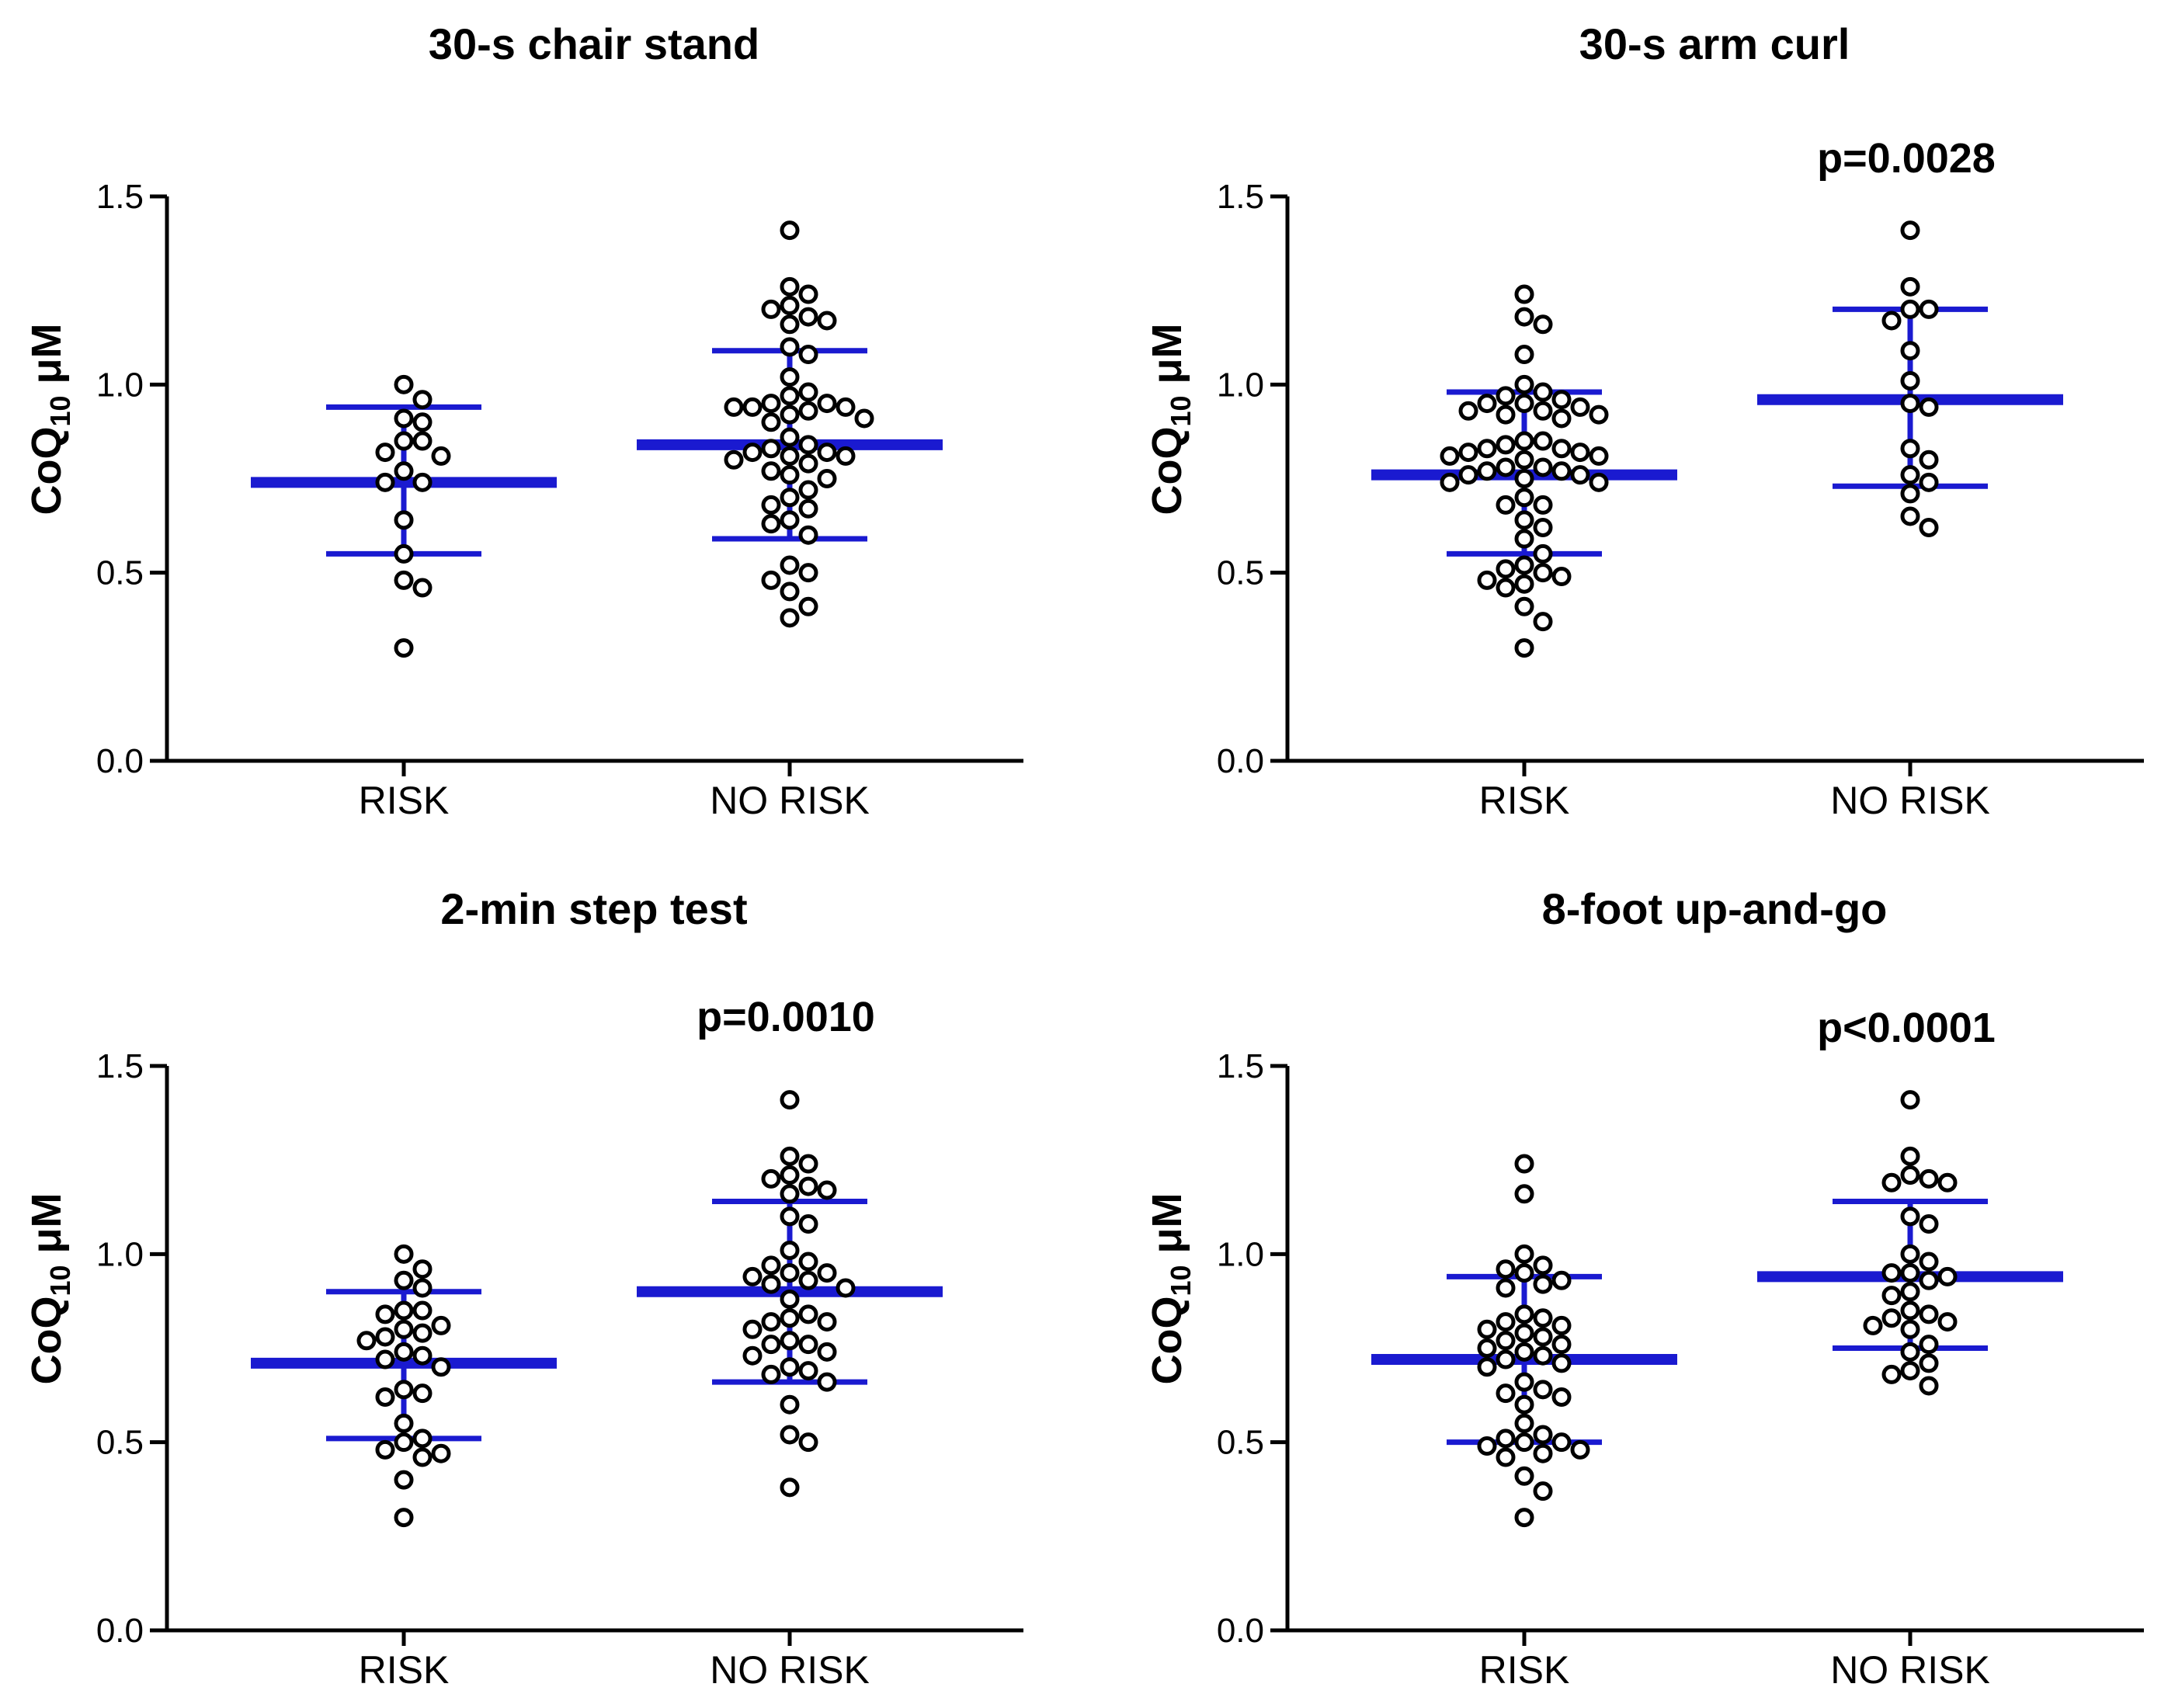 The image size is (2161, 1708). Describe the element at coordinates (404, 1386) in the screenshot. I see `group-risk` at that location.